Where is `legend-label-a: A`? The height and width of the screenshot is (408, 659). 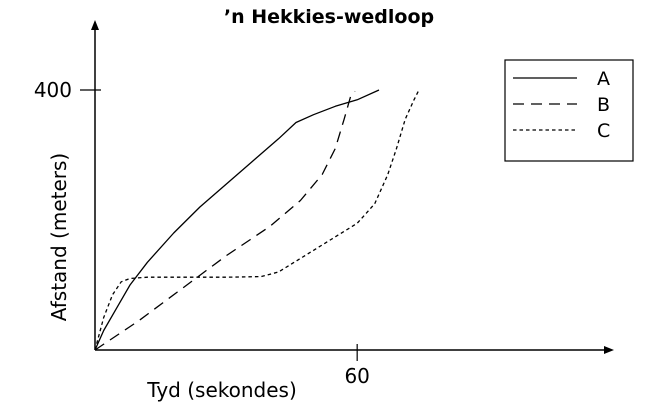
legend-label-a: A is located at coordinates (603, 79).